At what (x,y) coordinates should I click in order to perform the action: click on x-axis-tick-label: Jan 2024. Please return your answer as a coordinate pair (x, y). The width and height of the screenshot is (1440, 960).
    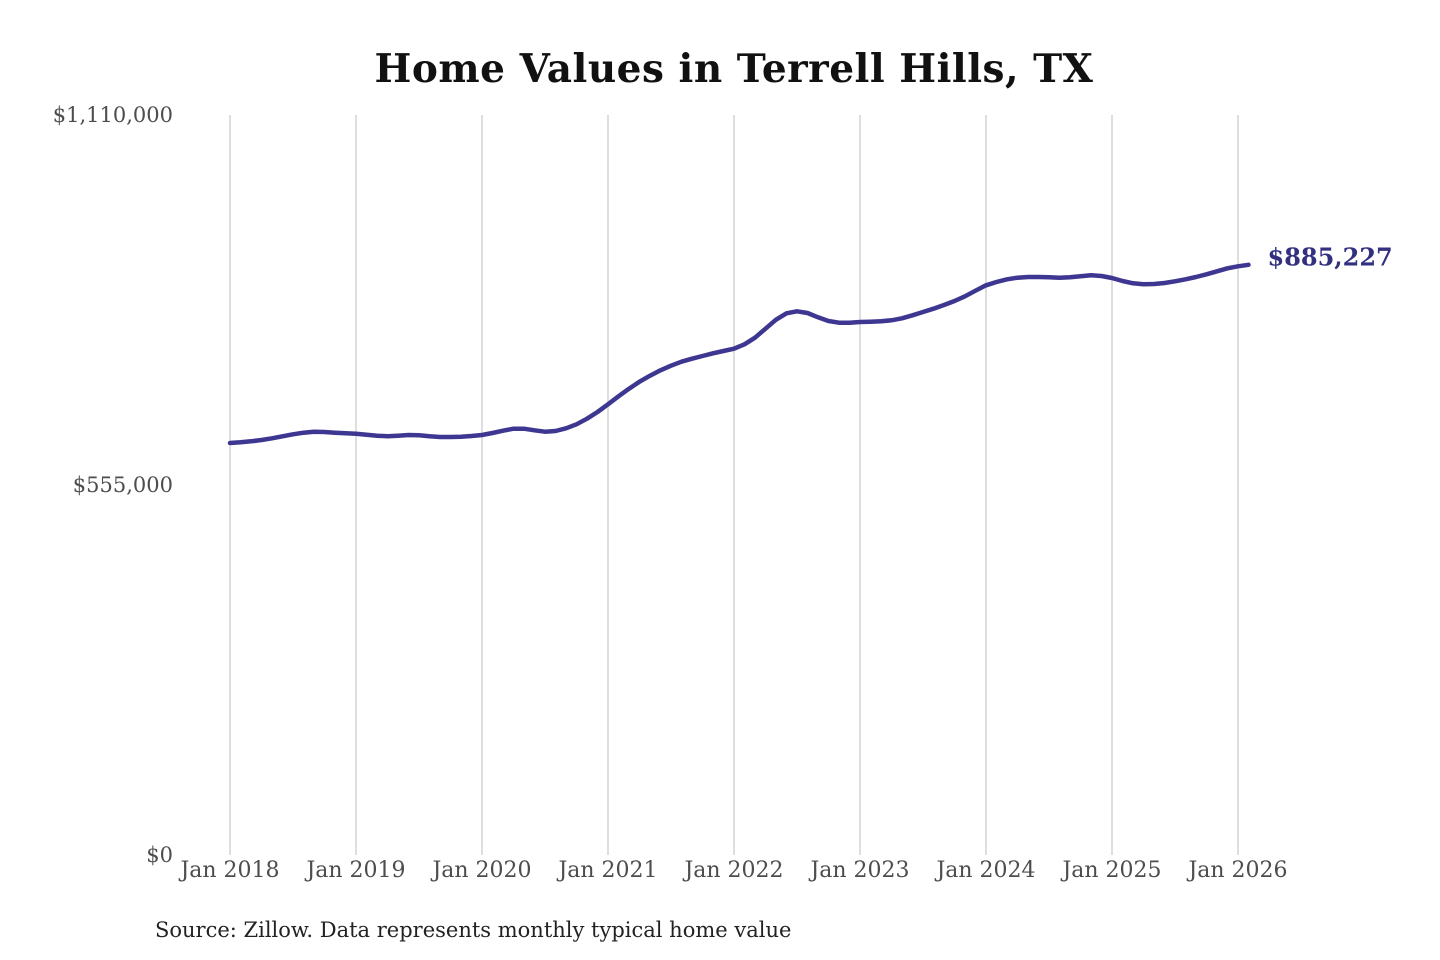
    Looking at the image, I should click on (986, 870).